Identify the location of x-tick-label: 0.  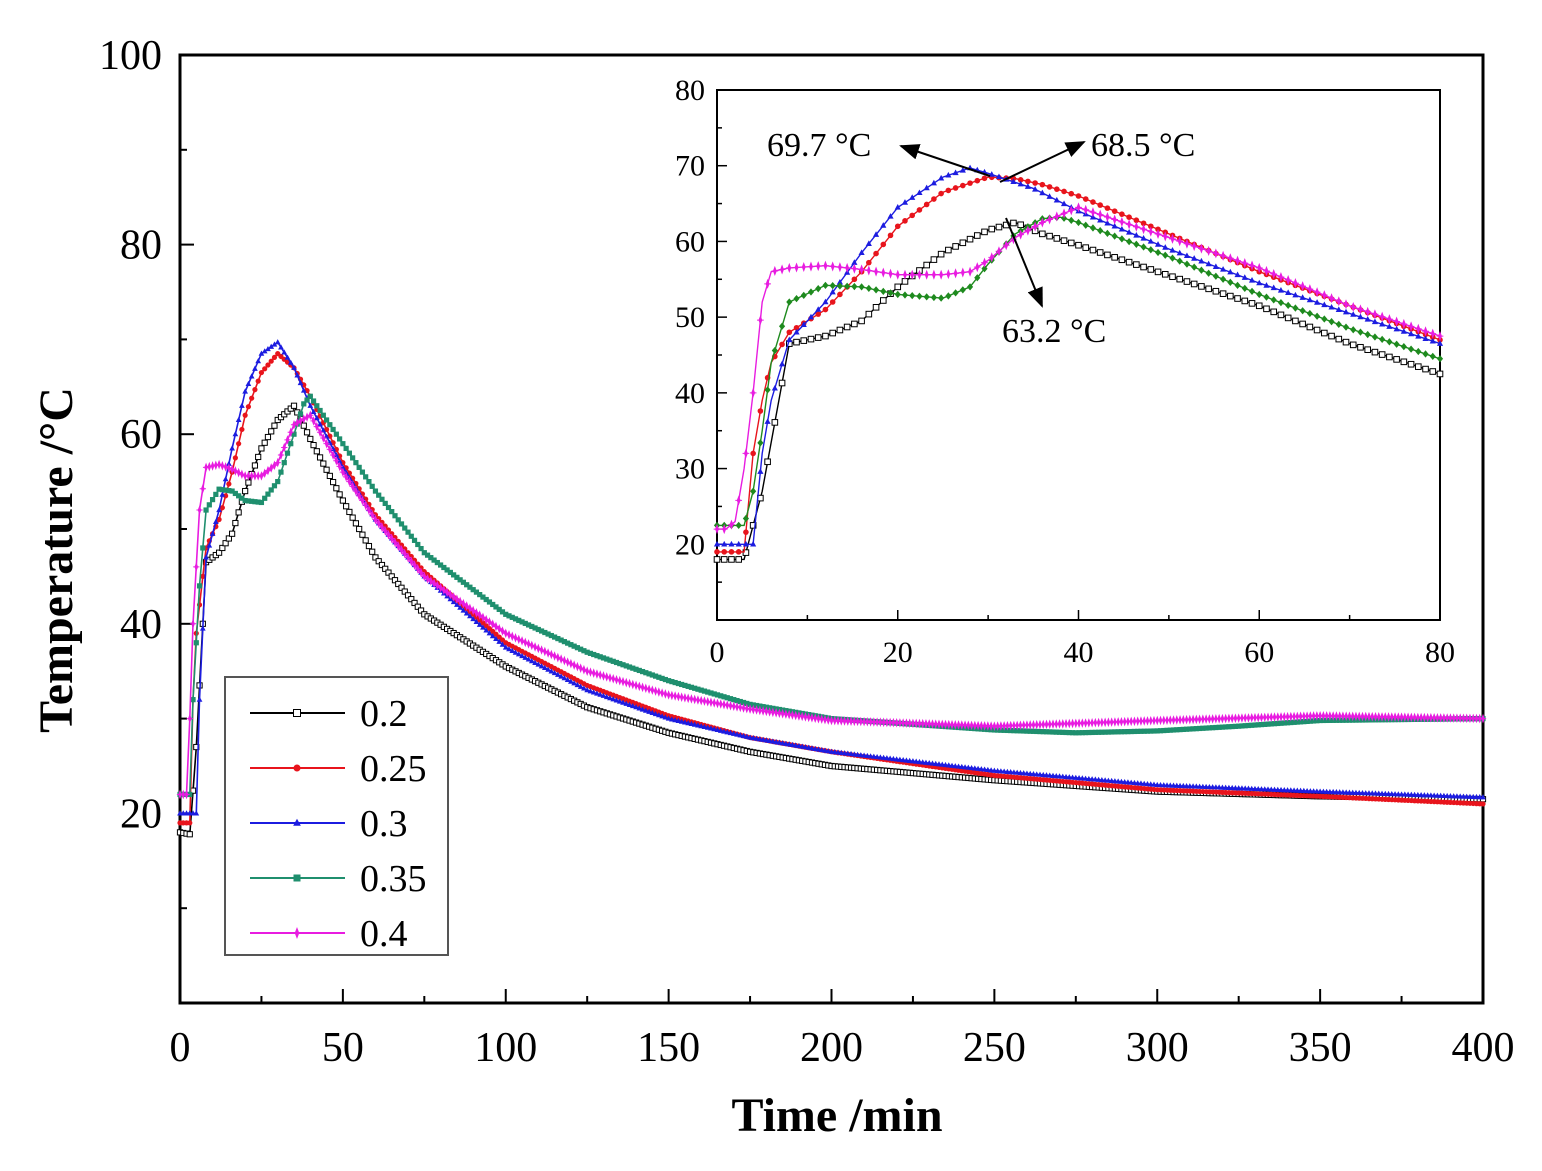
(180, 1048).